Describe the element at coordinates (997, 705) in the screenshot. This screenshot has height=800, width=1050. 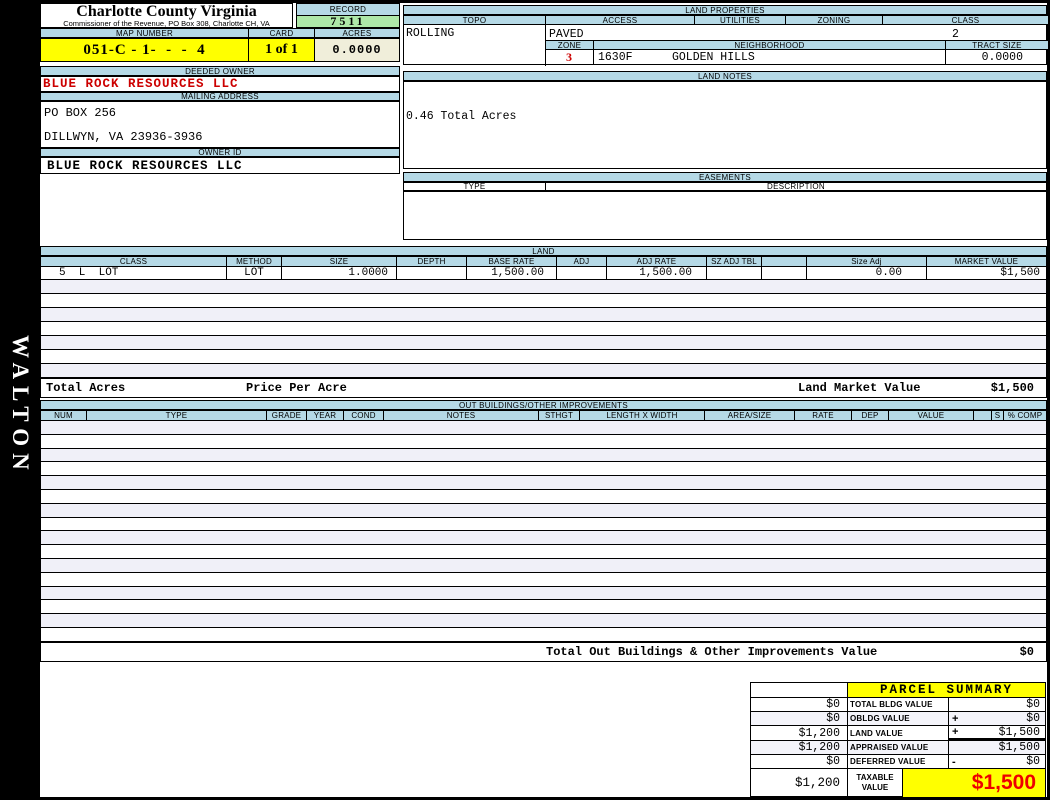
I see `value-total-bldg-cell: $0` at that location.